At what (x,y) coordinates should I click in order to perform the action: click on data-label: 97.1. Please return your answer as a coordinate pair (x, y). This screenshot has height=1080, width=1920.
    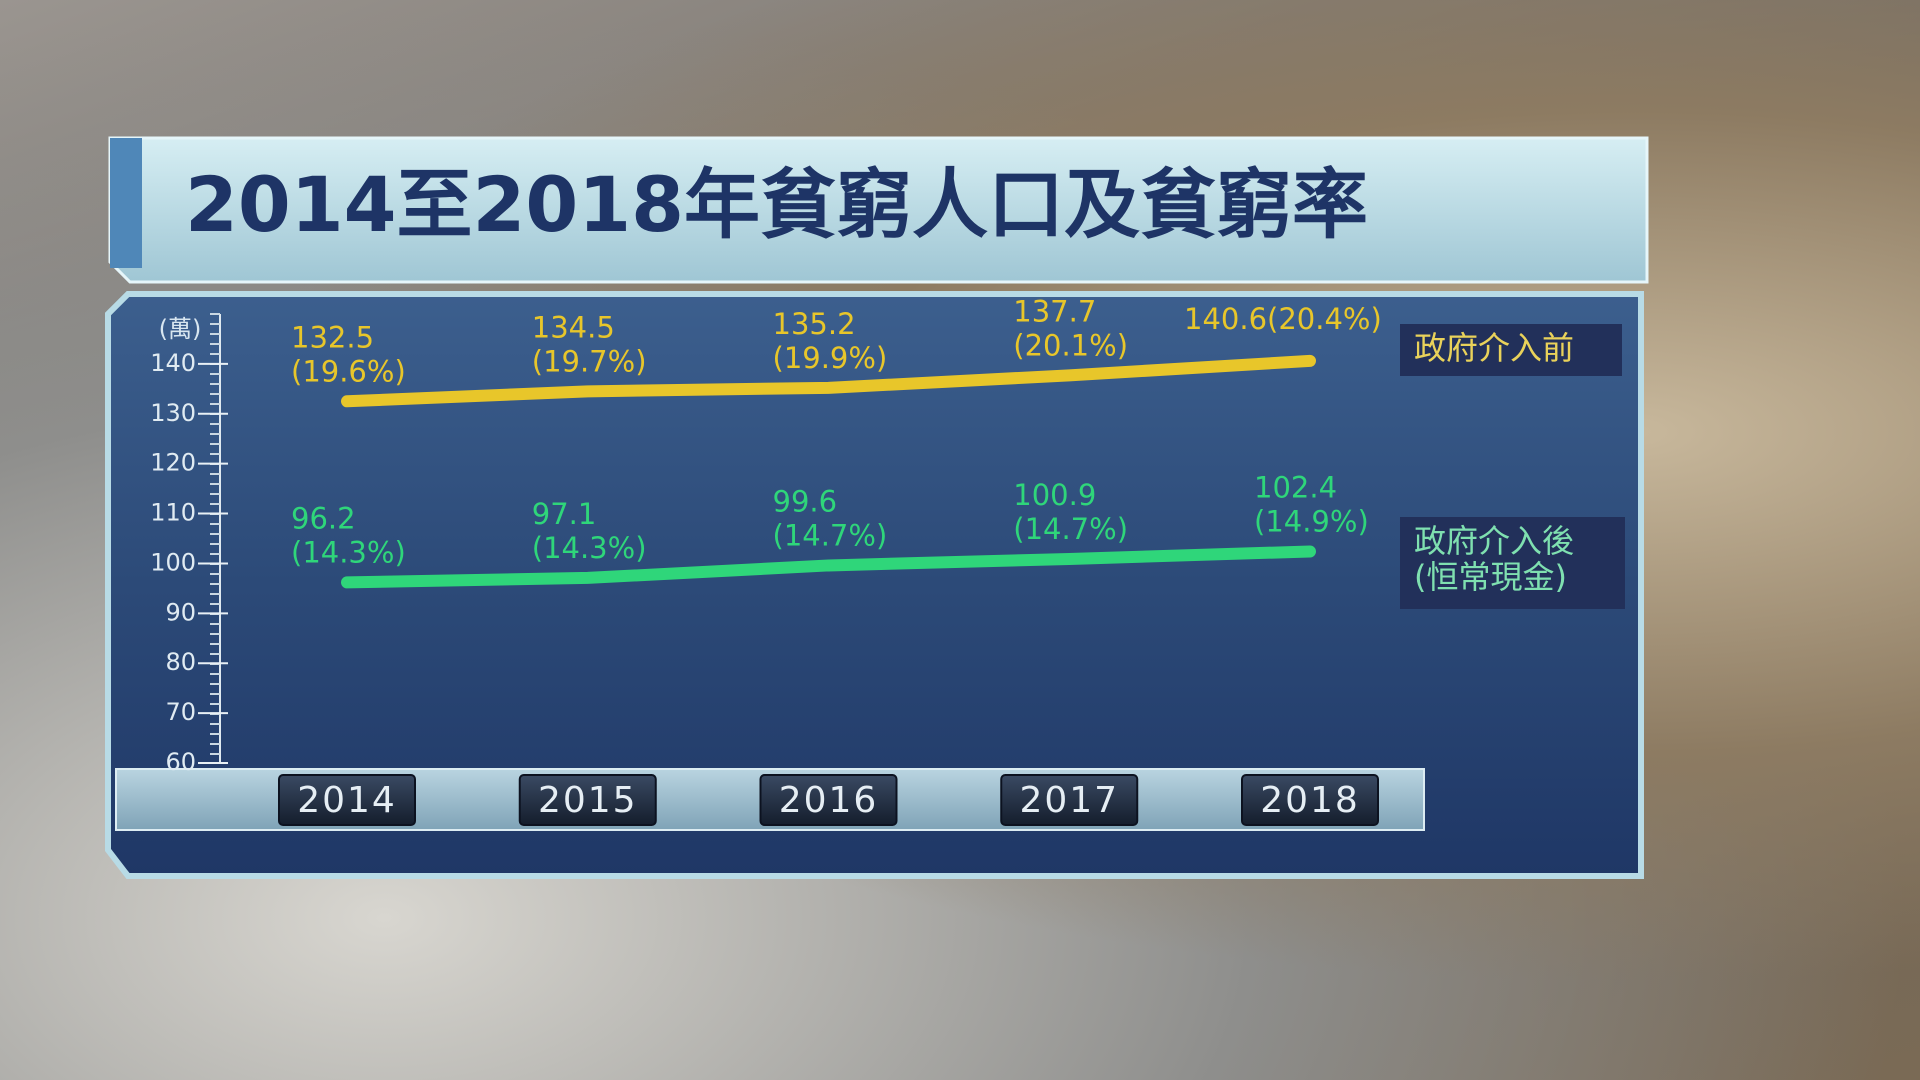
    Looking at the image, I should click on (564, 514).